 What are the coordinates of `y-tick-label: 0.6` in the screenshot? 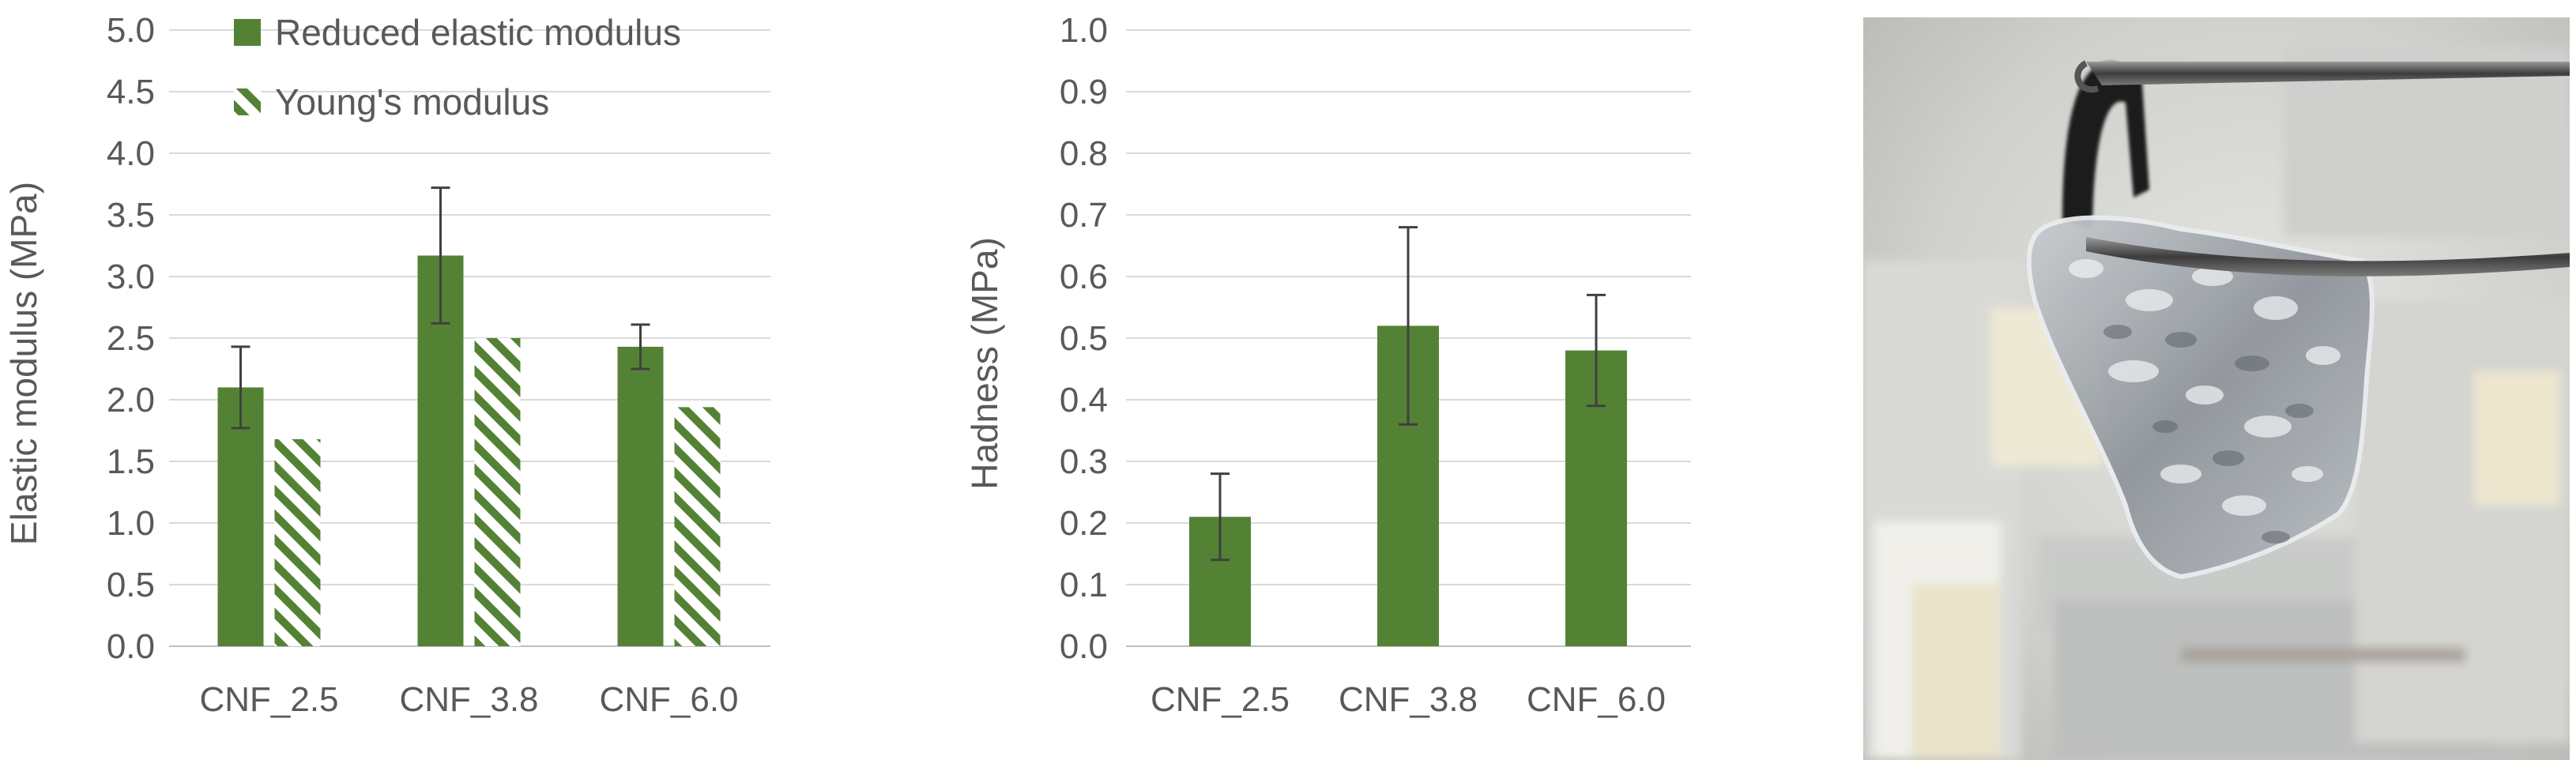 It's located at (1084, 277).